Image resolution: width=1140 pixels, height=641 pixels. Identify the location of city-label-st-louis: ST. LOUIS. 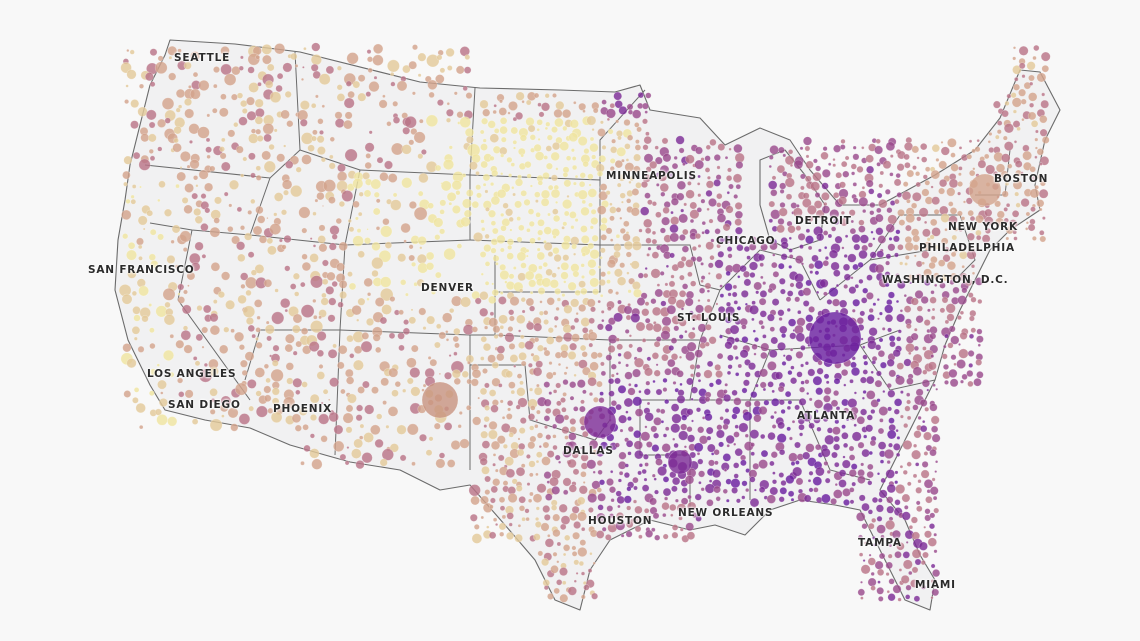
(709, 318).